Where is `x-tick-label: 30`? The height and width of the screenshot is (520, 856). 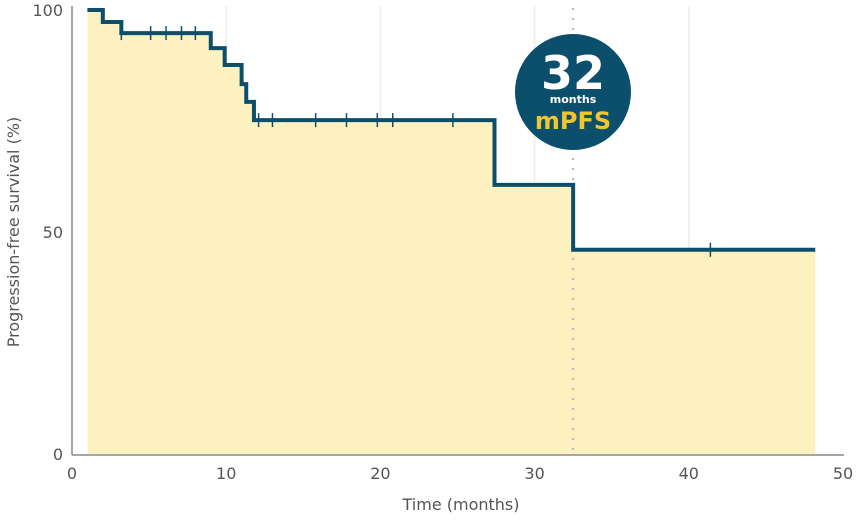 x-tick-label: 30 is located at coordinates (534, 473).